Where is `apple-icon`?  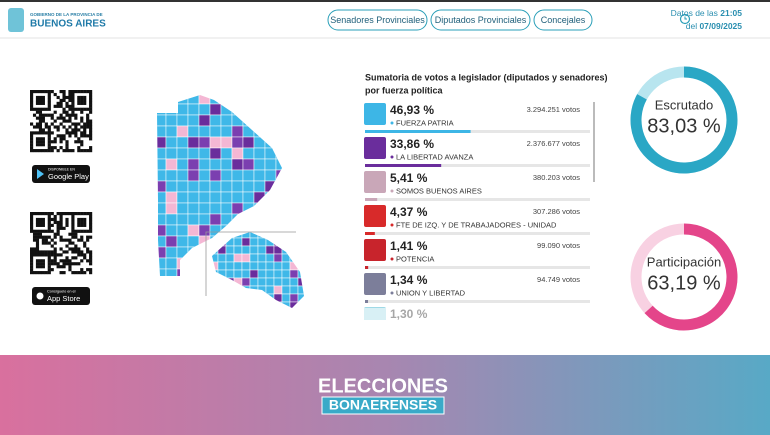 apple-icon is located at coordinates (40, 296).